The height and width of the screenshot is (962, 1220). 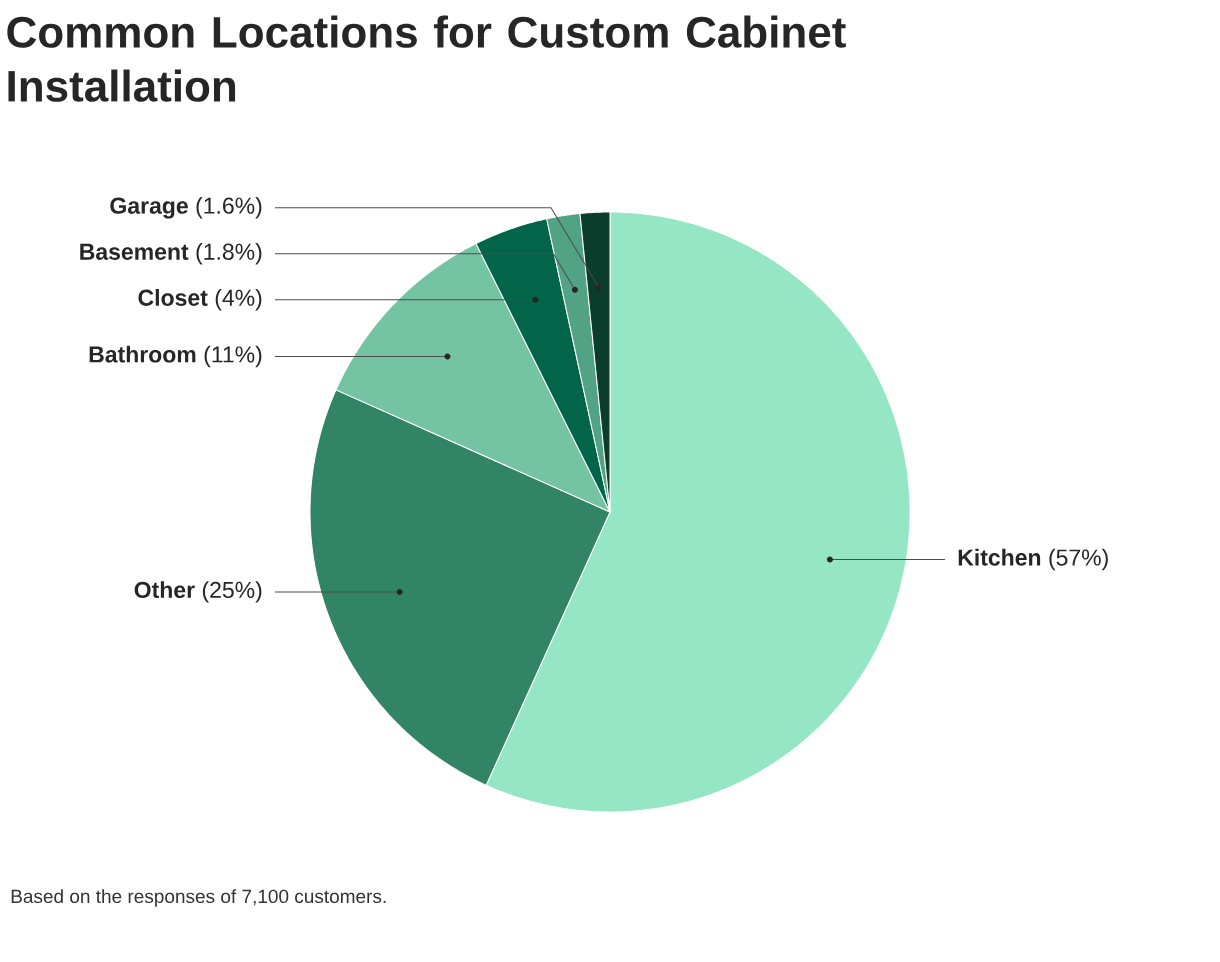 I want to click on slice-label: Bathroom, so click(x=142, y=354).